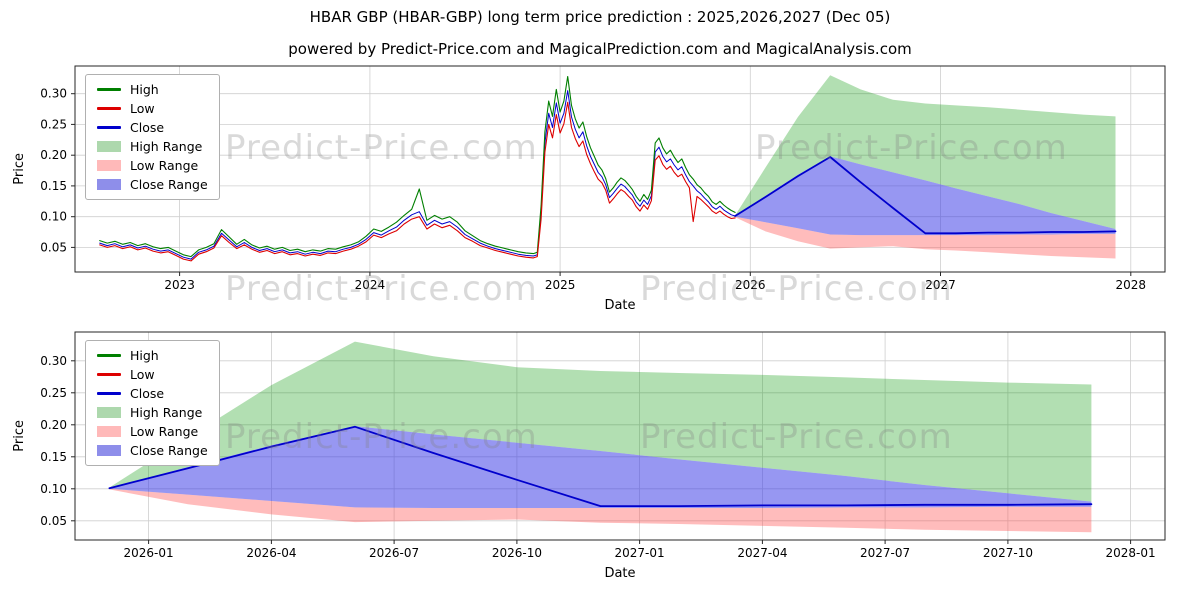  I want to click on svg-text: 2027-04, so click(762, 553).